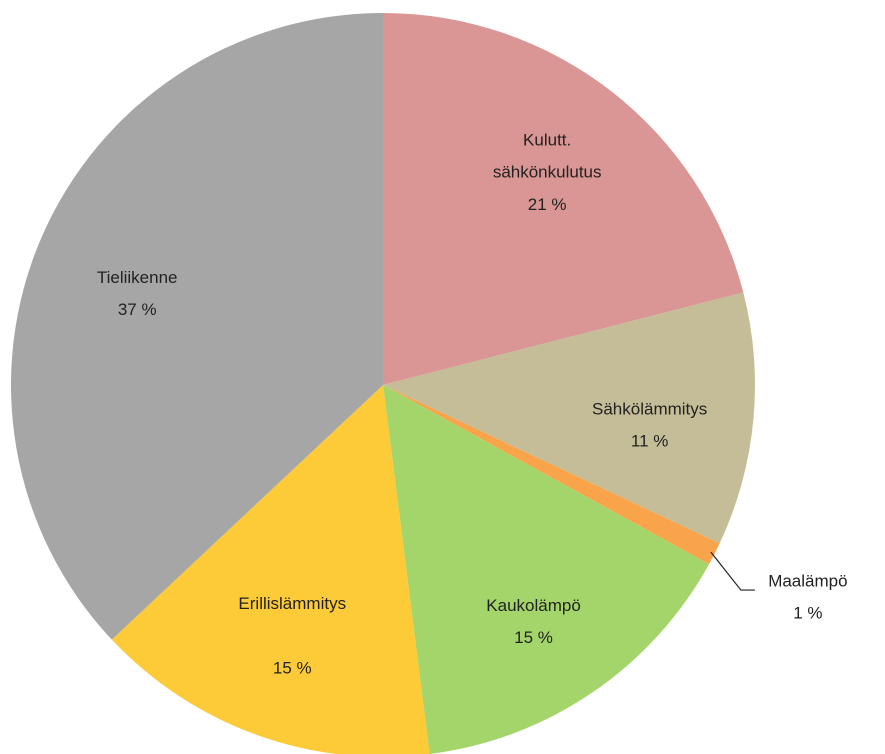 This screenshot has height=754, width=885. I want to click on slice-label: Maalämpö, so click(807, 581).